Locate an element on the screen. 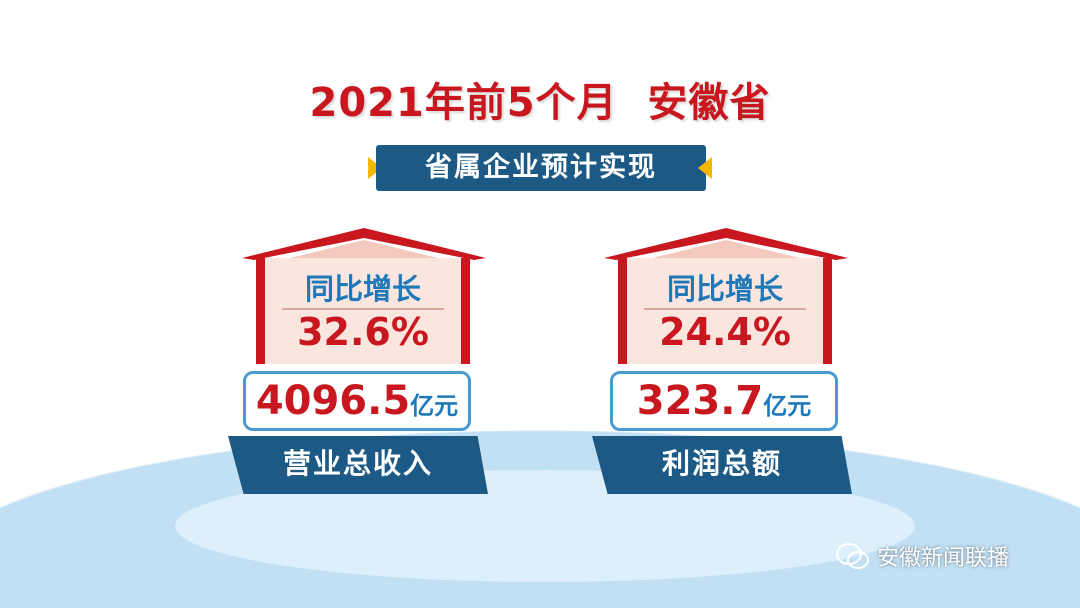 This screenshot has width=1080, height=608. subtitle-banner: 省属企业预计实现 is located at coordinates (541, 168).